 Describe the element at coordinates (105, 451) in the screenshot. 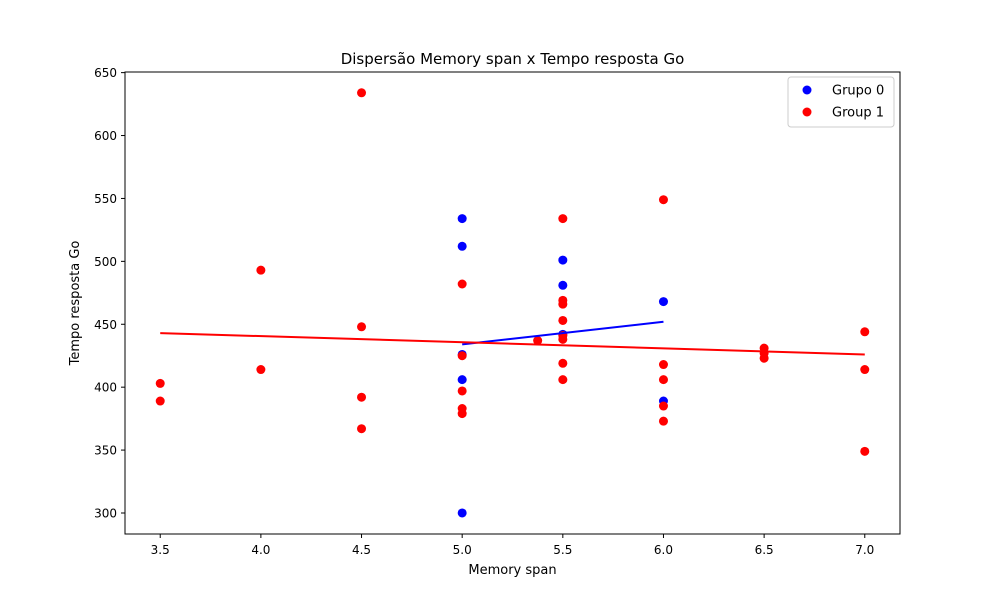

I see `y-tick-label: 350` at that location.